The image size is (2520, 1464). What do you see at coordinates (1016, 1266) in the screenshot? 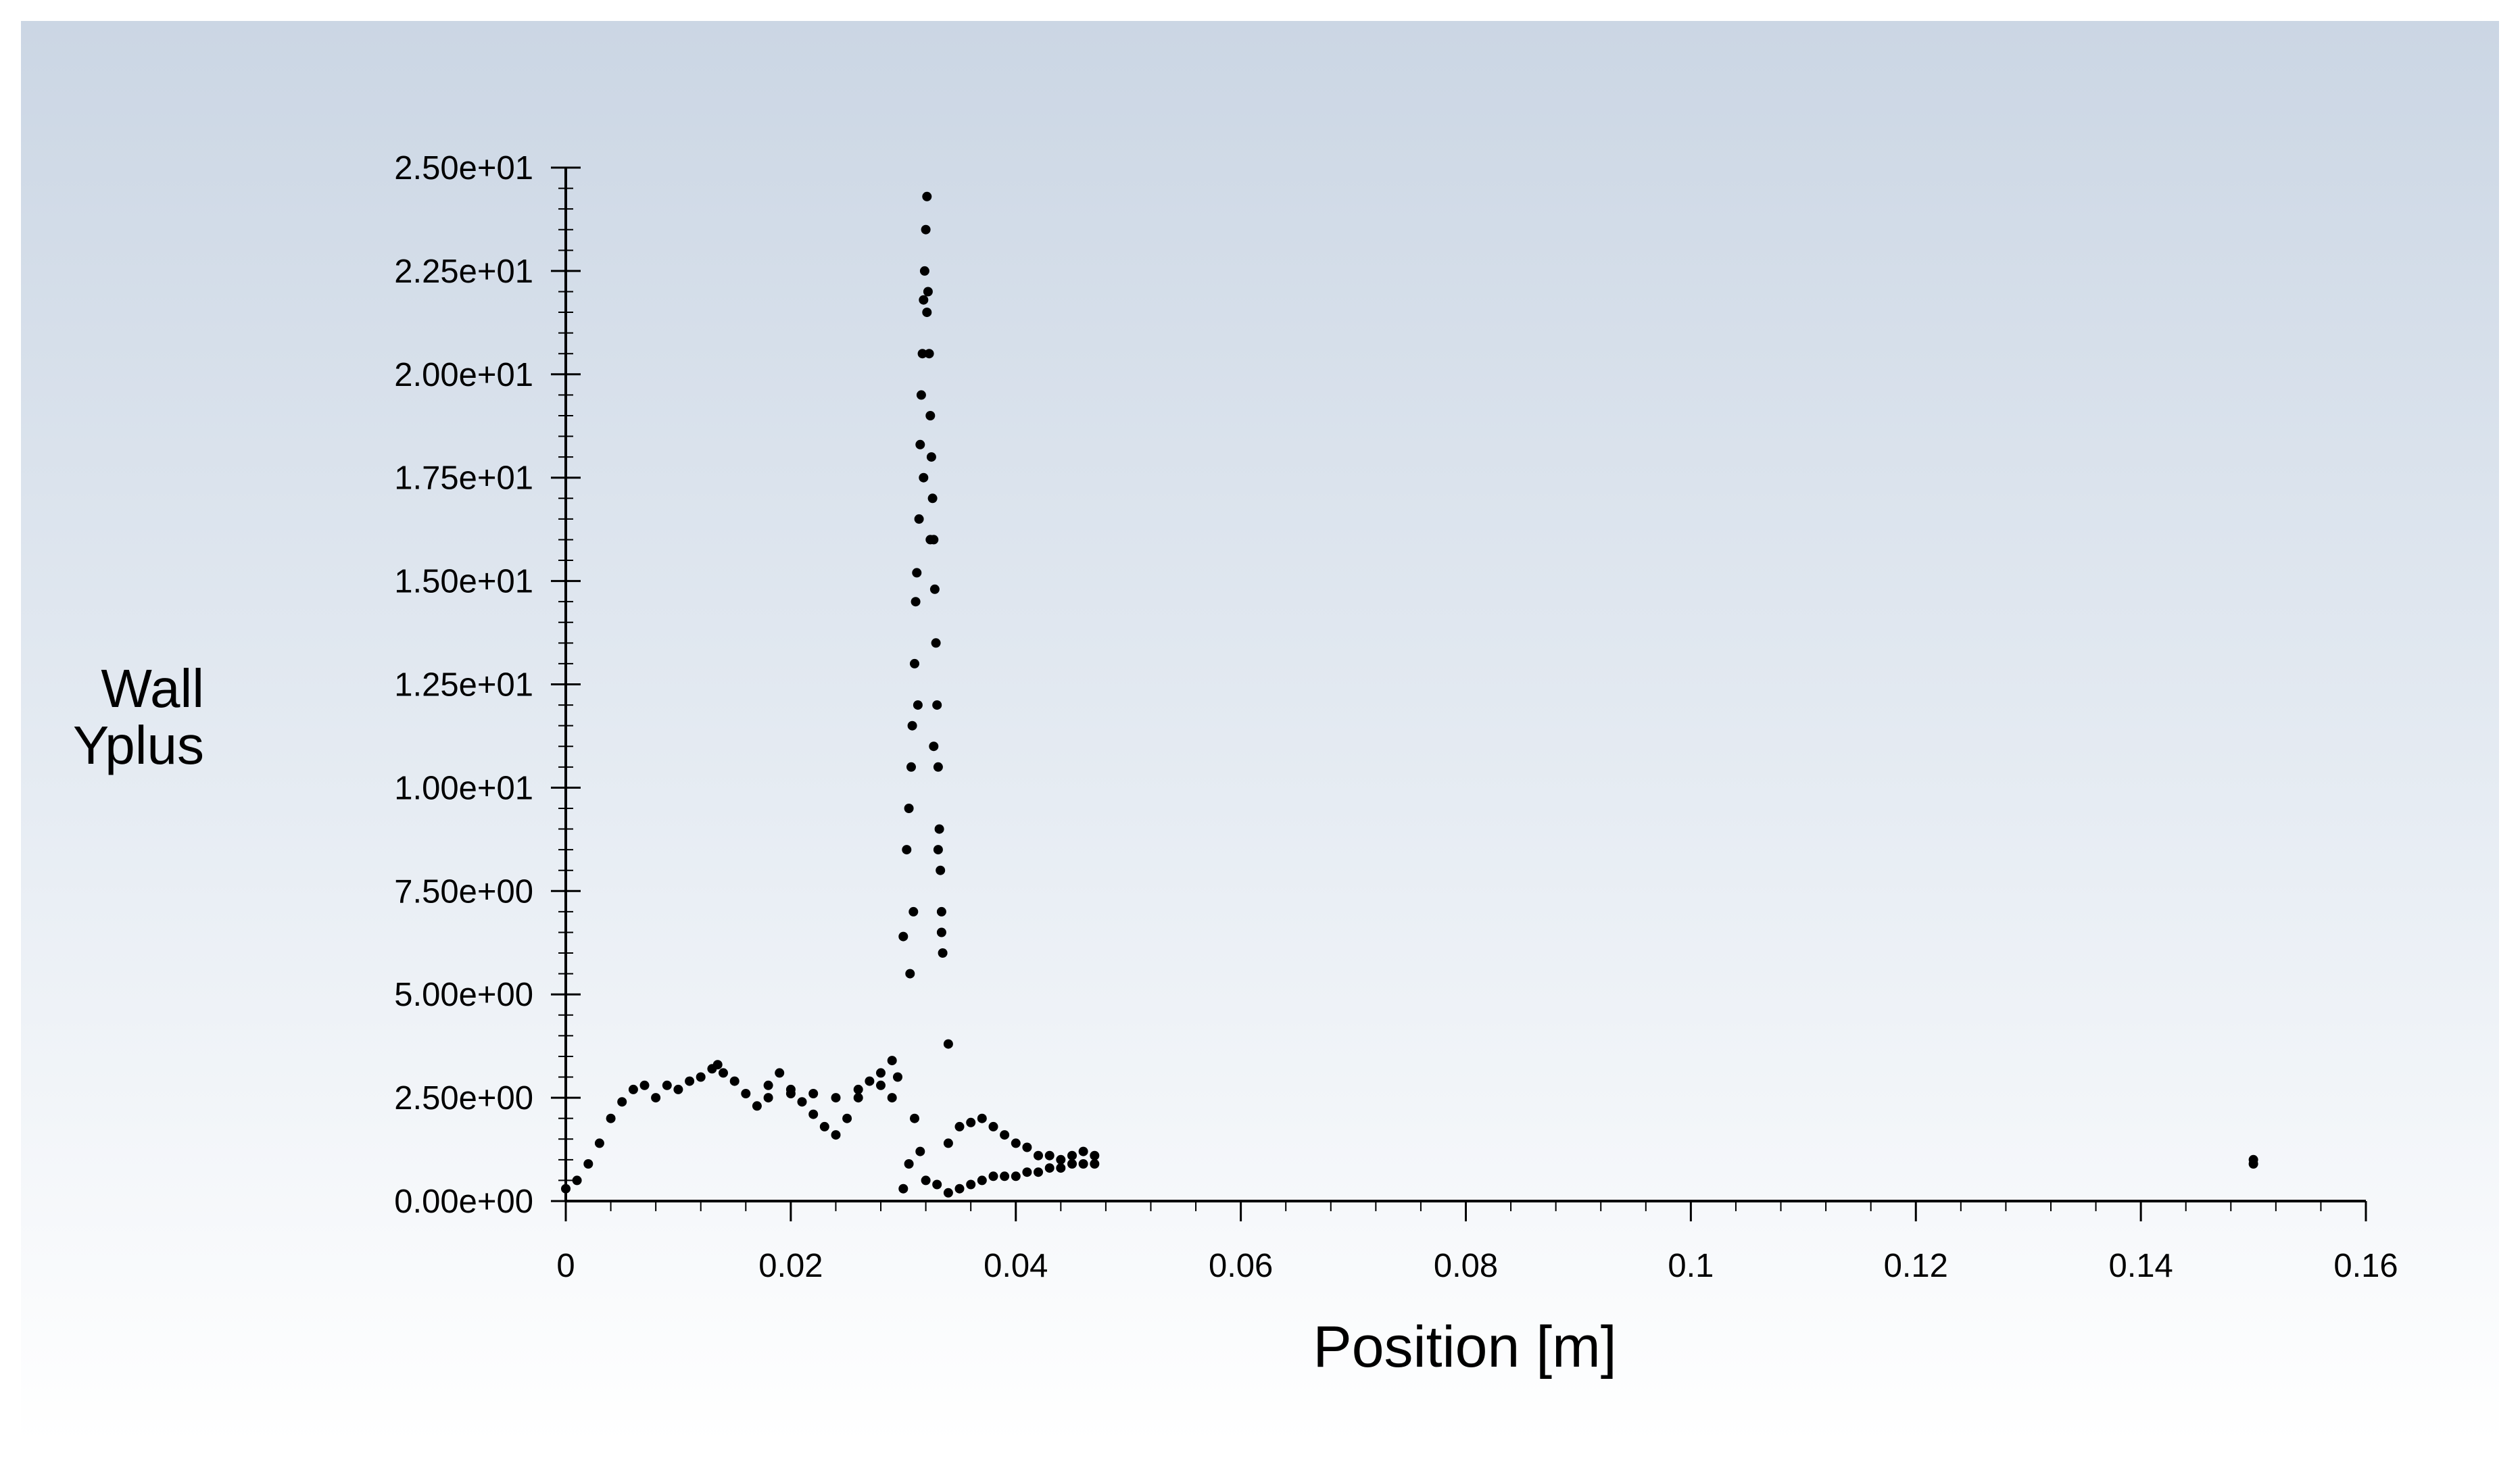
I see `x-tick-label: 0.04` at bounding box center [1016, 1266].